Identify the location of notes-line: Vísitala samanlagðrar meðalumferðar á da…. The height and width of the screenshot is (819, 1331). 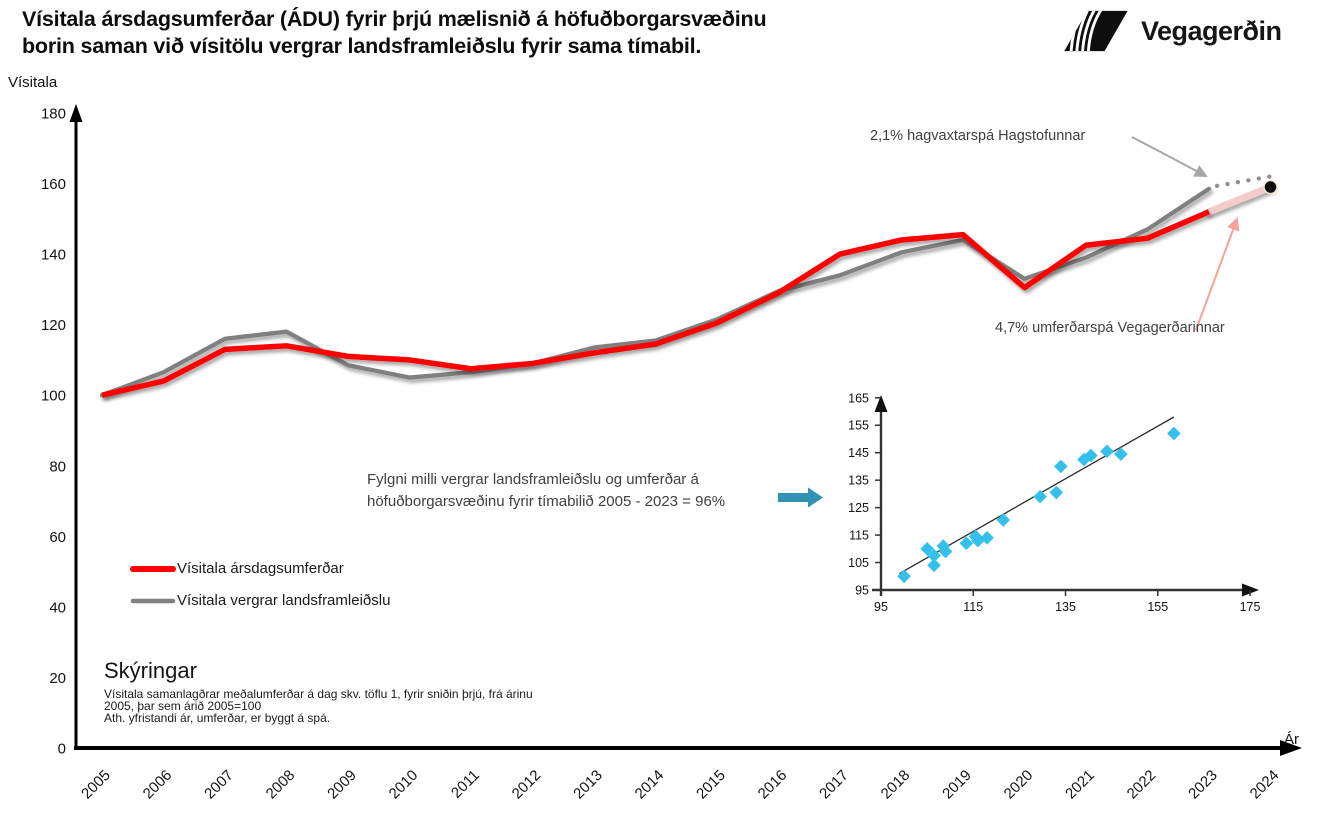
(318, 694).